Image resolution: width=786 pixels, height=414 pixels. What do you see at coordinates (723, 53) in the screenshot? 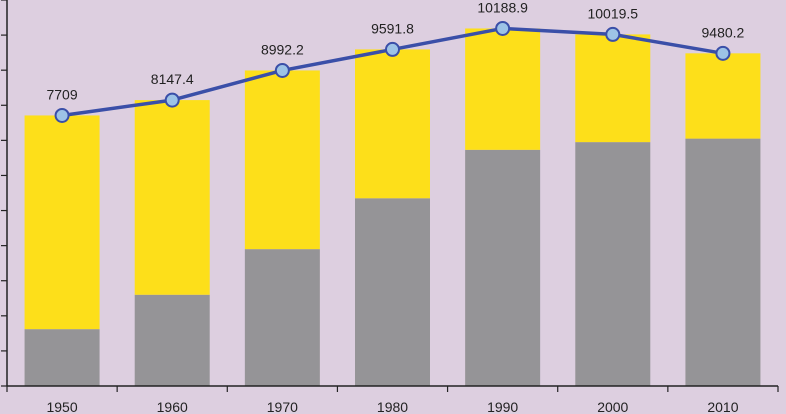
I see `line-point-2010` at bounding box center [723, 53].